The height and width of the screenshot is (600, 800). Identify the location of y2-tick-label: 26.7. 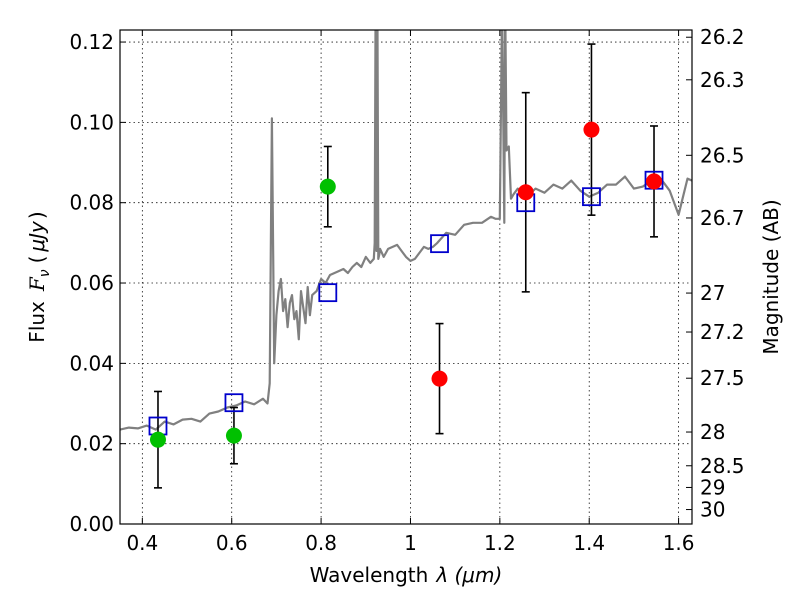
(722, 218).